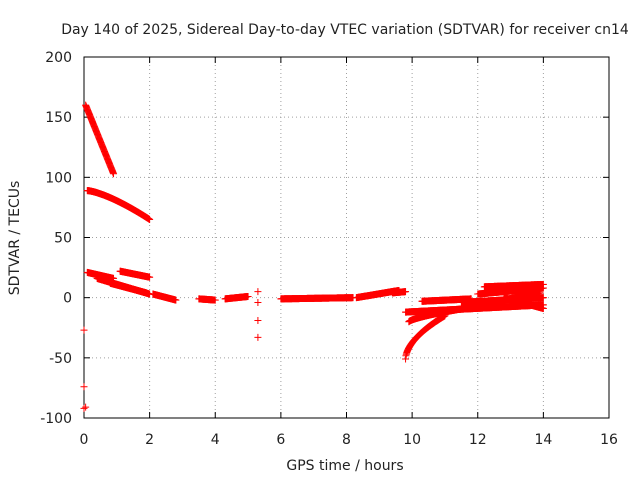 Image resolution: width=640 pixels, height=480 pixels. What do you see at coordinates (412, 440) in the screenshot?
I see `x-tick-label: 10` at bounding box center [412, 440].